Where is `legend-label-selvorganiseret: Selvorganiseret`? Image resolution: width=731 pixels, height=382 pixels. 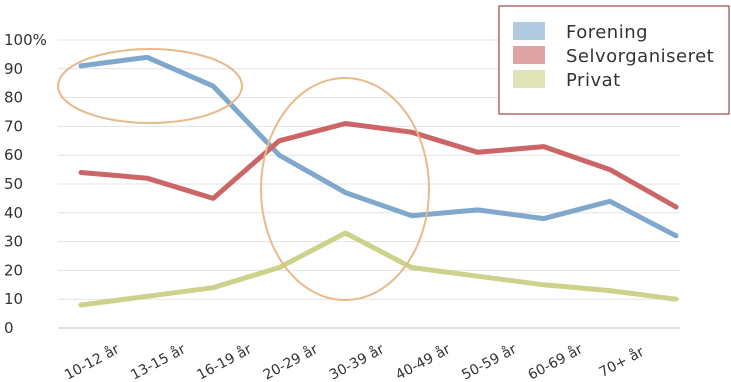
legend-label-selvorganiseret: Selvorganiseret is located at coordinates (640, 56).